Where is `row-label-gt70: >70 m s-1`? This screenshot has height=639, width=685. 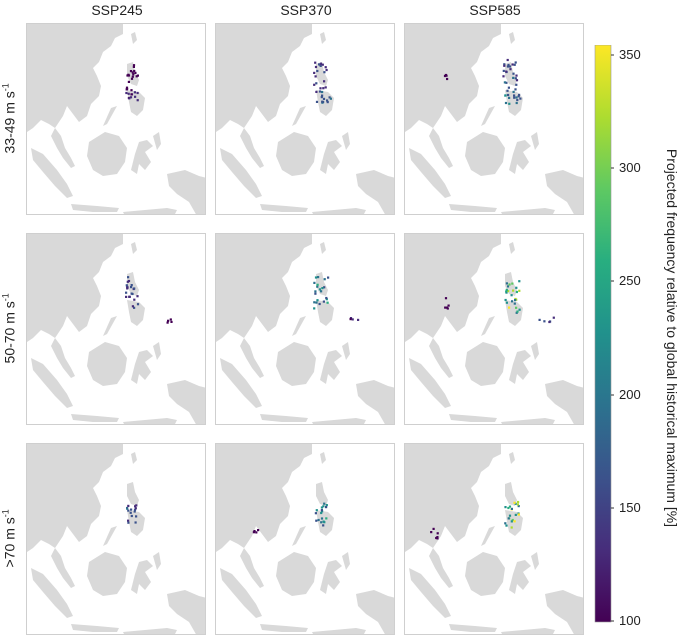
row-label-gt70: >70 m s-1 is located at coordinates (9, 538).